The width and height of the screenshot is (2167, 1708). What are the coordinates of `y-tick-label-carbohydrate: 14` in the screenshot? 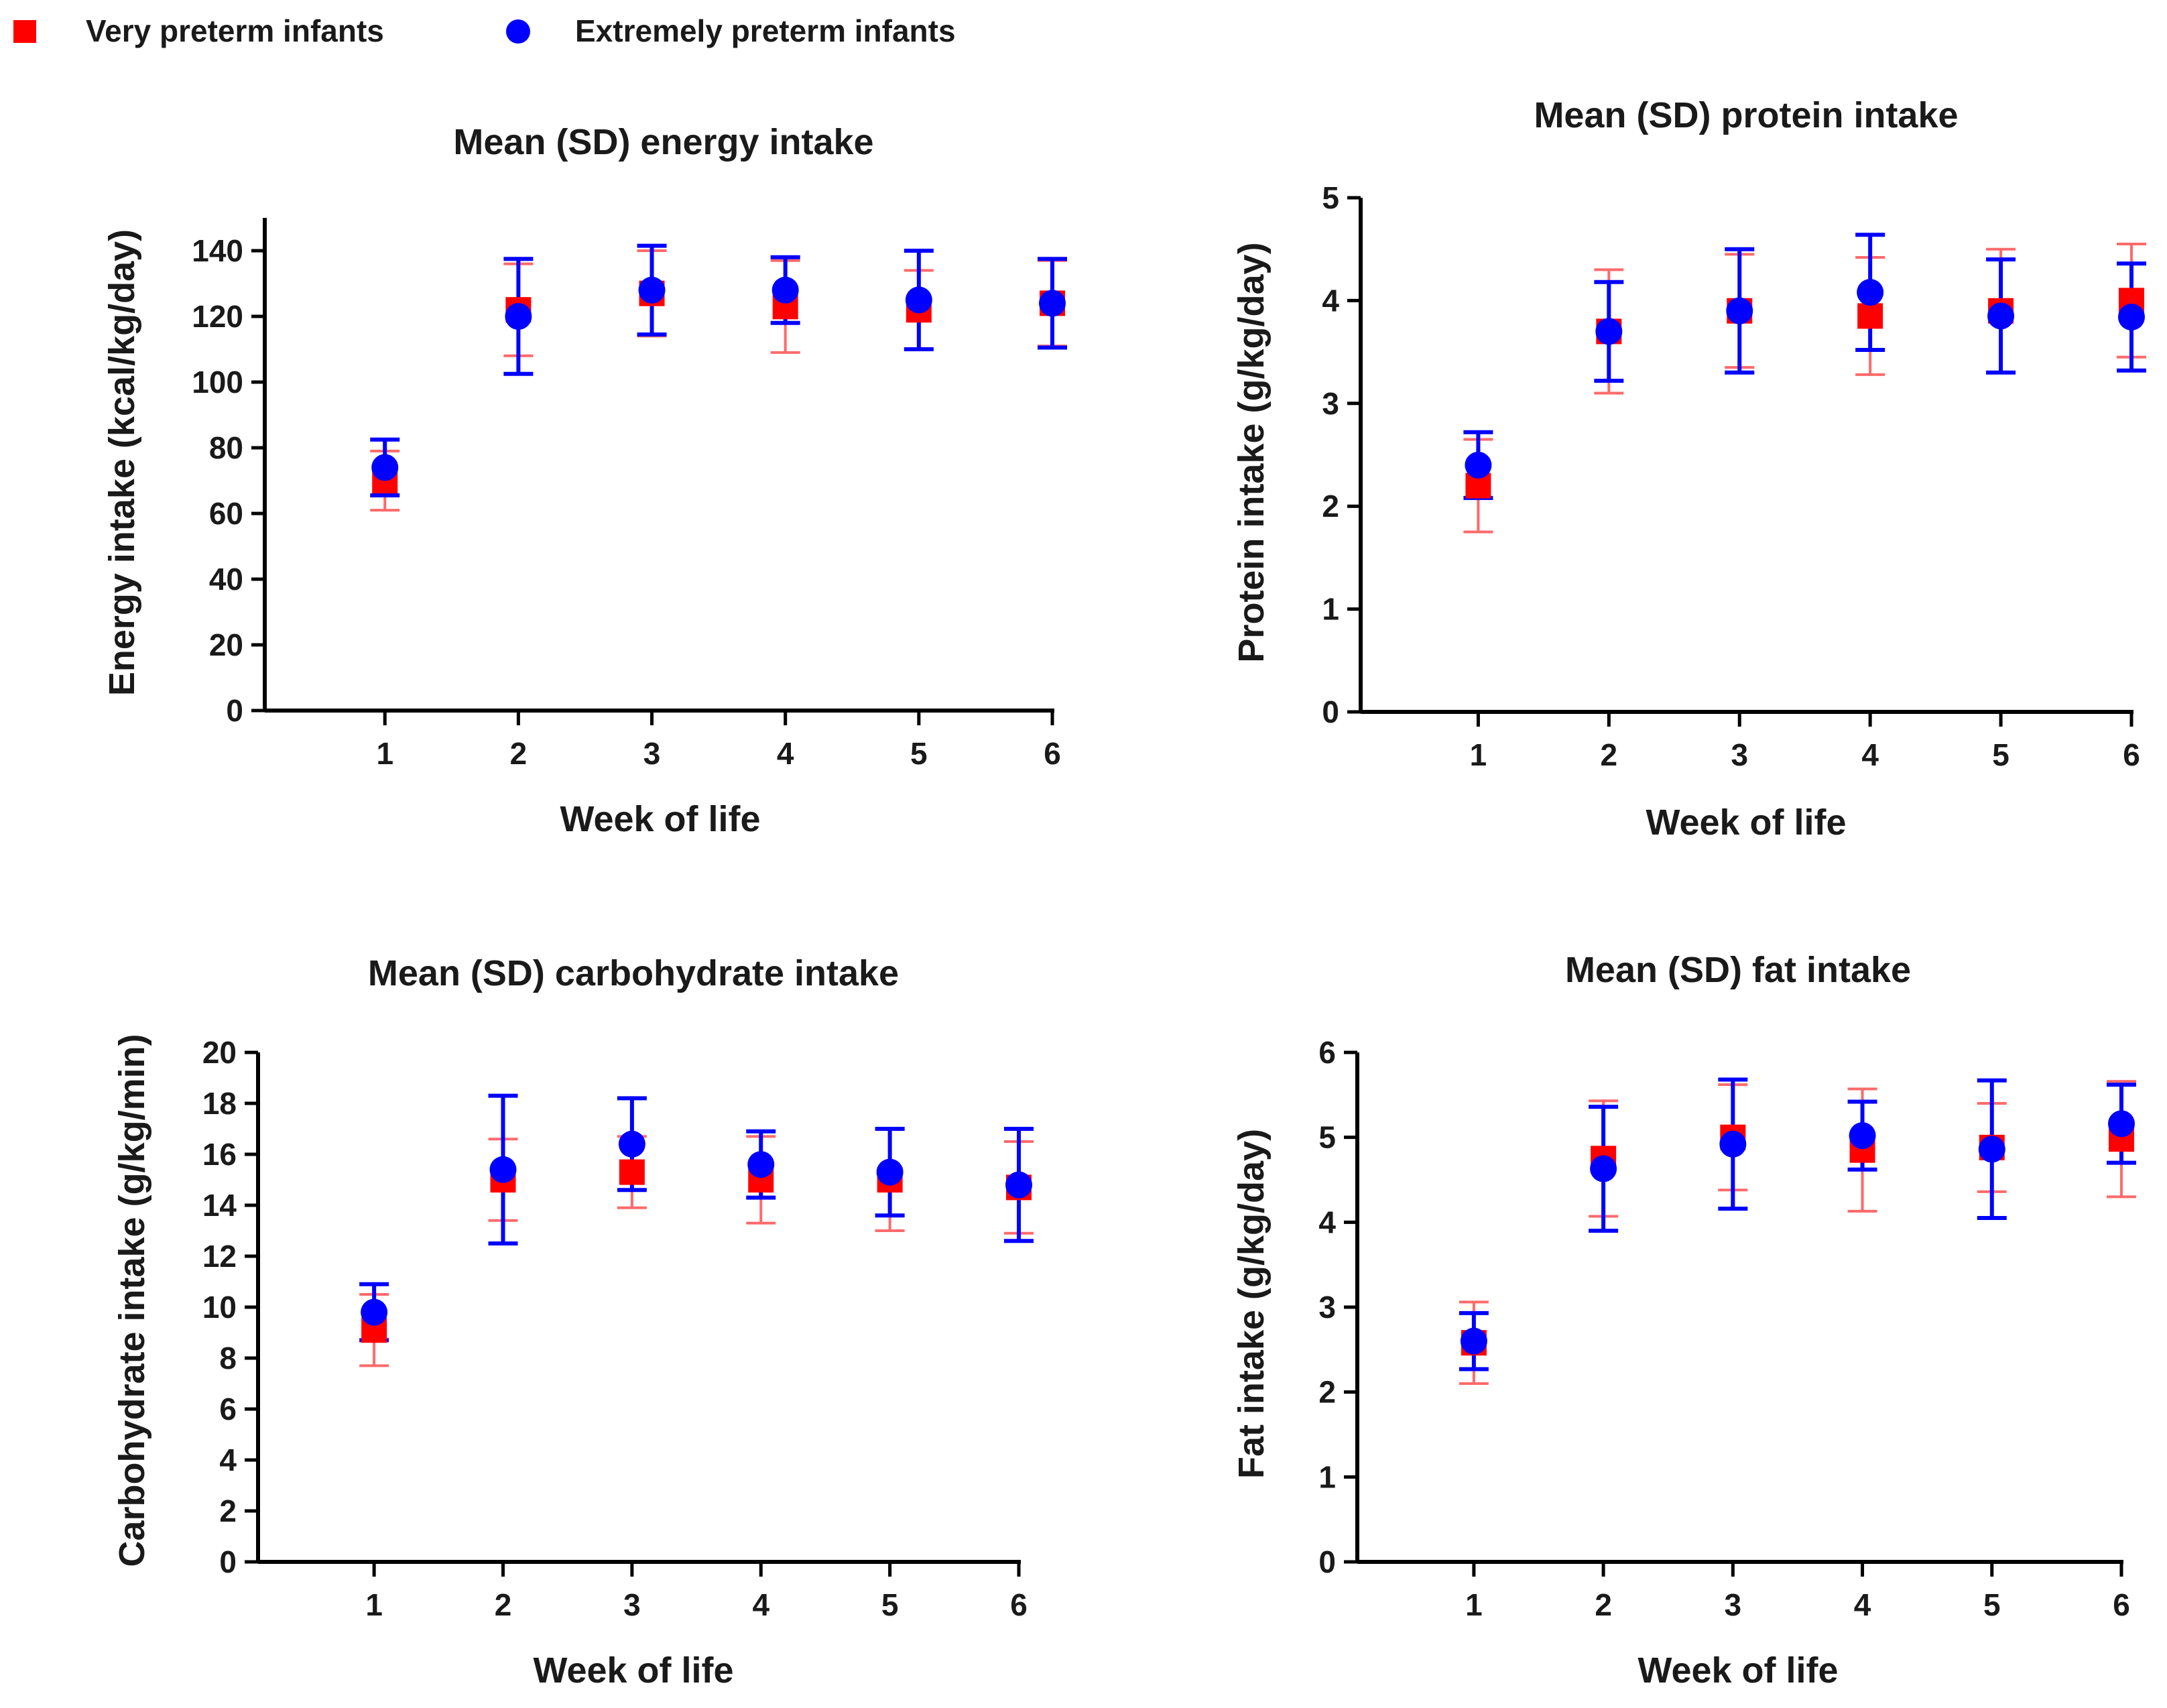 It's located at (219, 1205).